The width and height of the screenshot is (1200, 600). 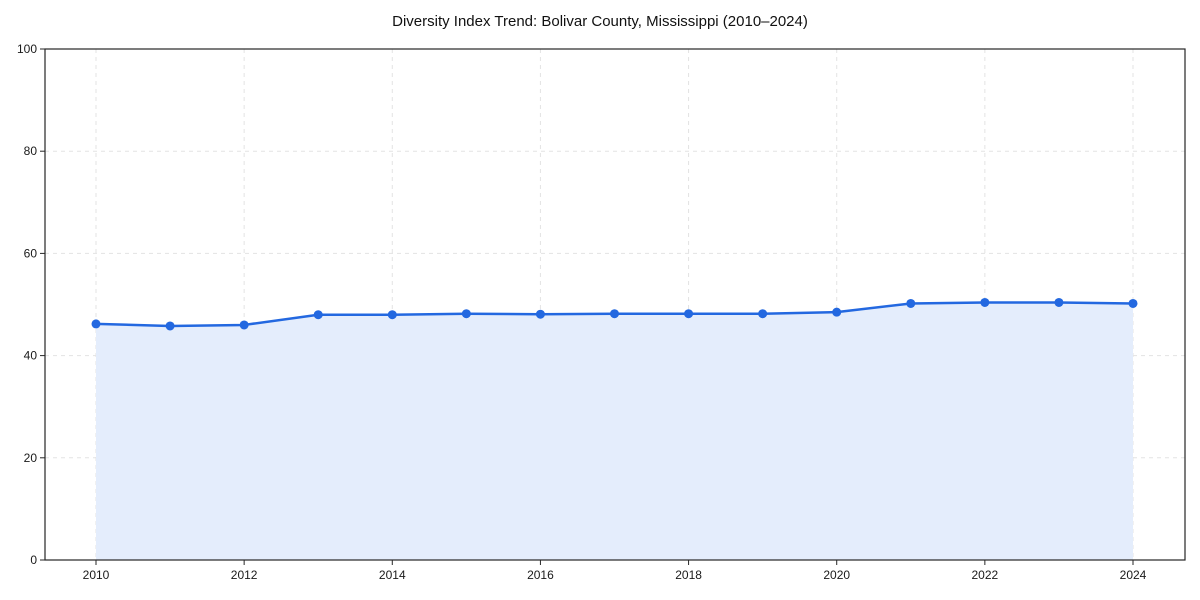 I want to click on x-tick-label: 2014, so click(x=392, y=575).